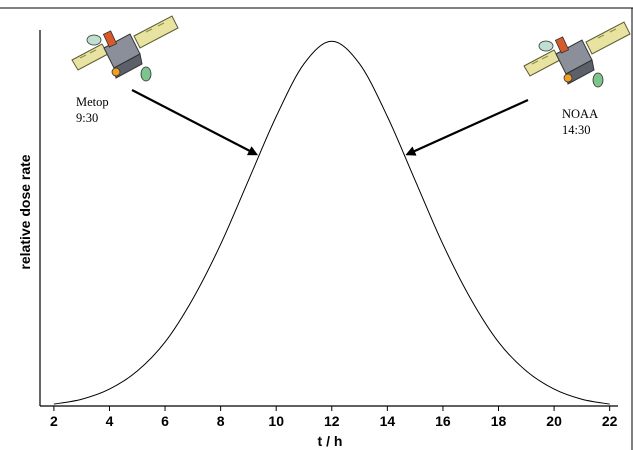  I want to click on x-tick-label: 14, so click(388, 421).